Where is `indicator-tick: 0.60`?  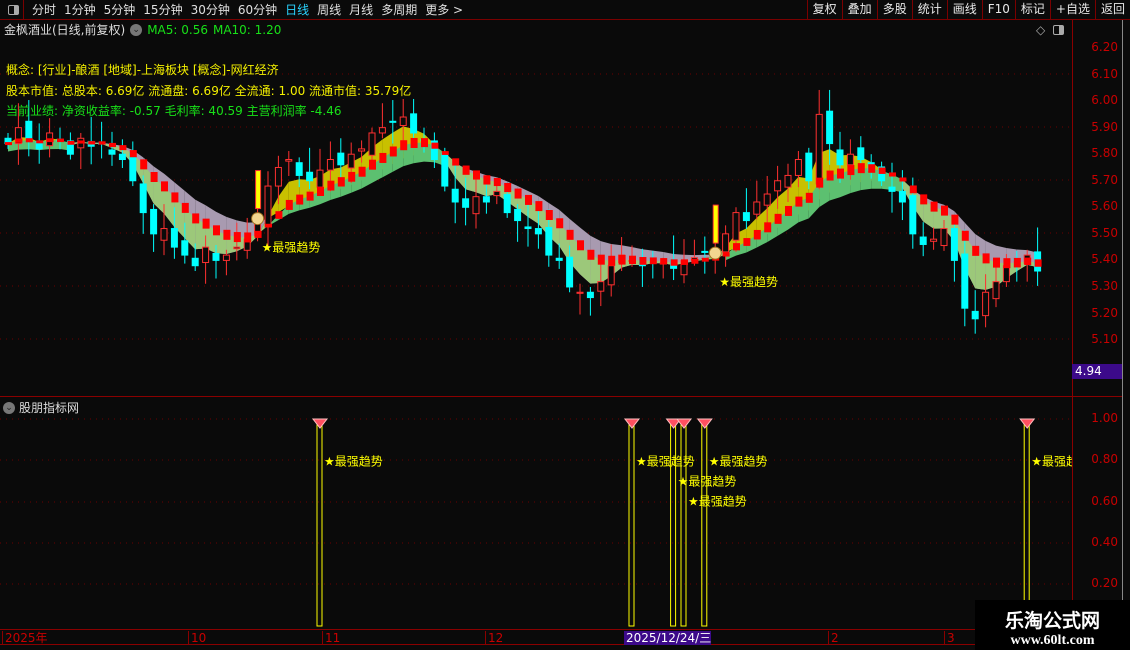
indicator-tick: 0.60 is located at coordinates (1104, 500).